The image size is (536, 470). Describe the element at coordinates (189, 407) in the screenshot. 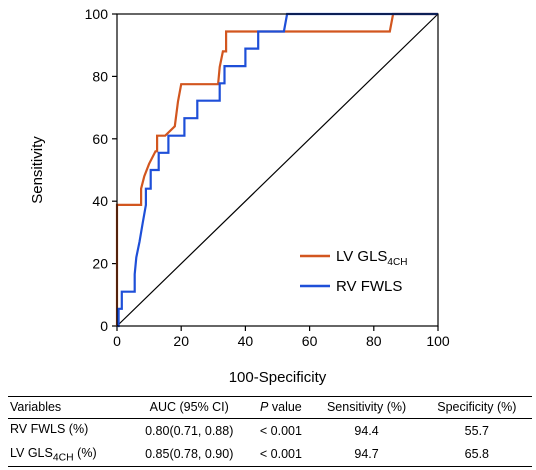

I see `header-auc: AUC (95% CI)` at that location.